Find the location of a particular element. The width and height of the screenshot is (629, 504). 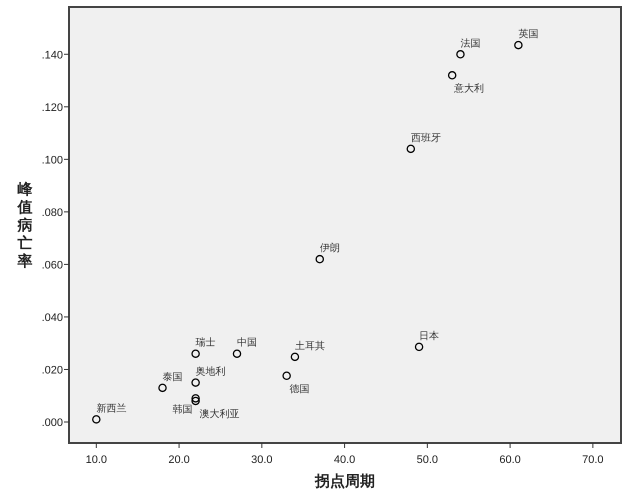

x-tick-label: 70.0 is located at coordinates (593, 460).